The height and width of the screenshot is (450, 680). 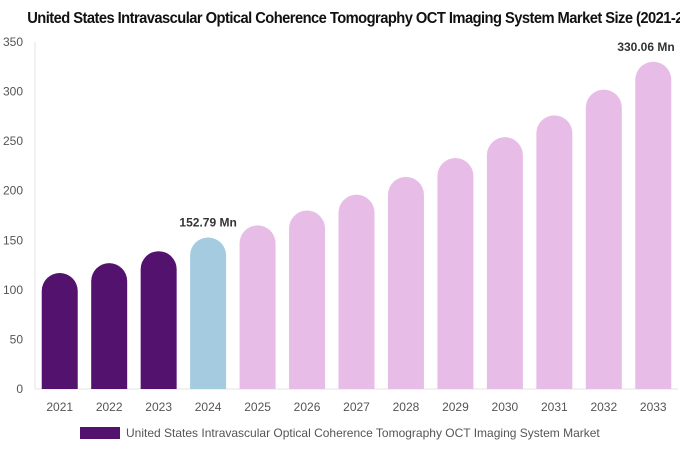 What do you see at coordinates (505, 407) in the screenshot?
I see `x-tick-label: 2030` at bounding box center [505, 407].